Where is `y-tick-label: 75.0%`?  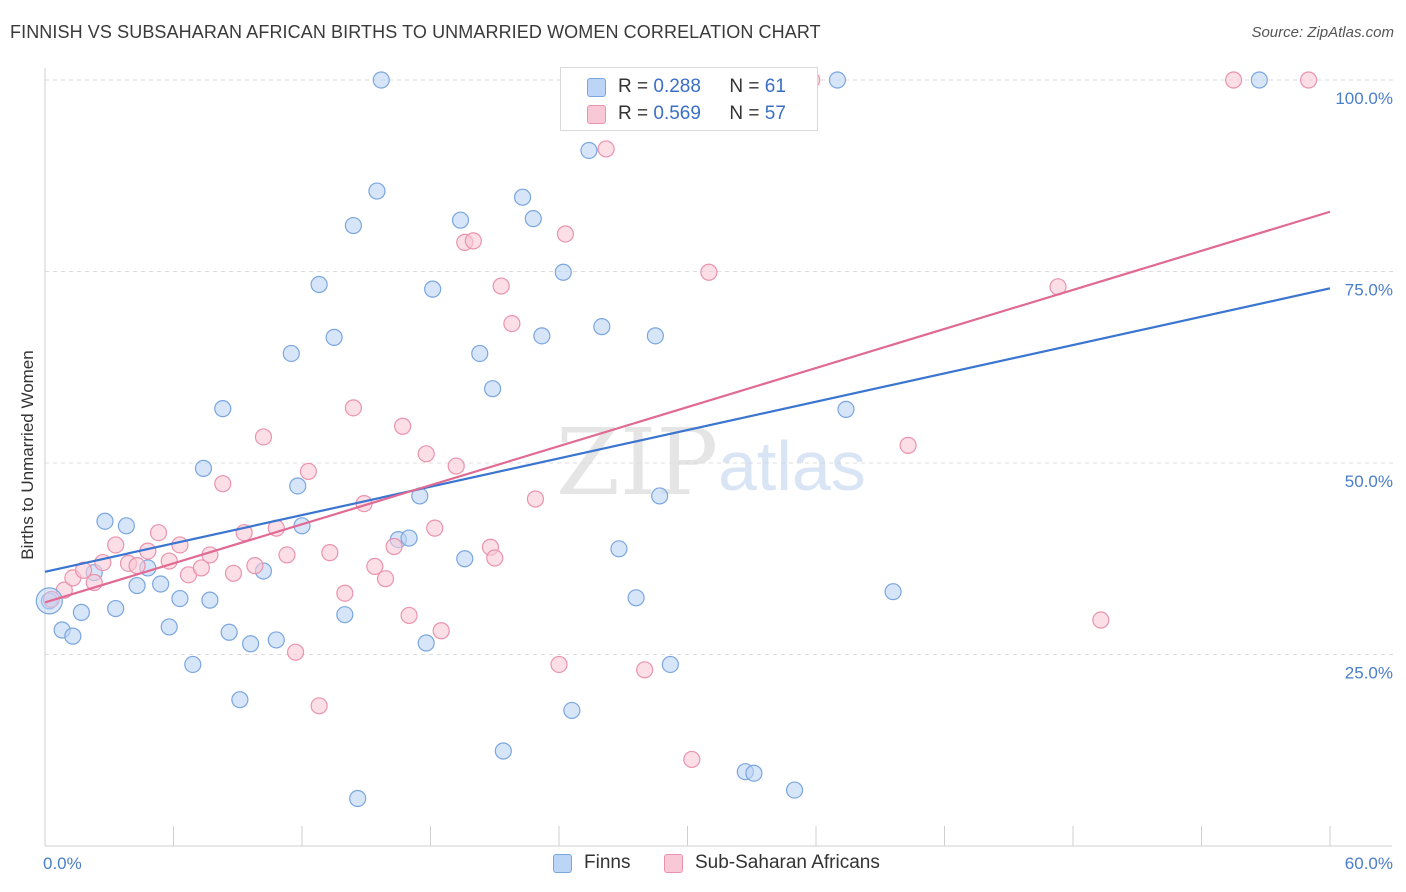
y-tick-label: 75.0% is located at coordinates (1369, 290).